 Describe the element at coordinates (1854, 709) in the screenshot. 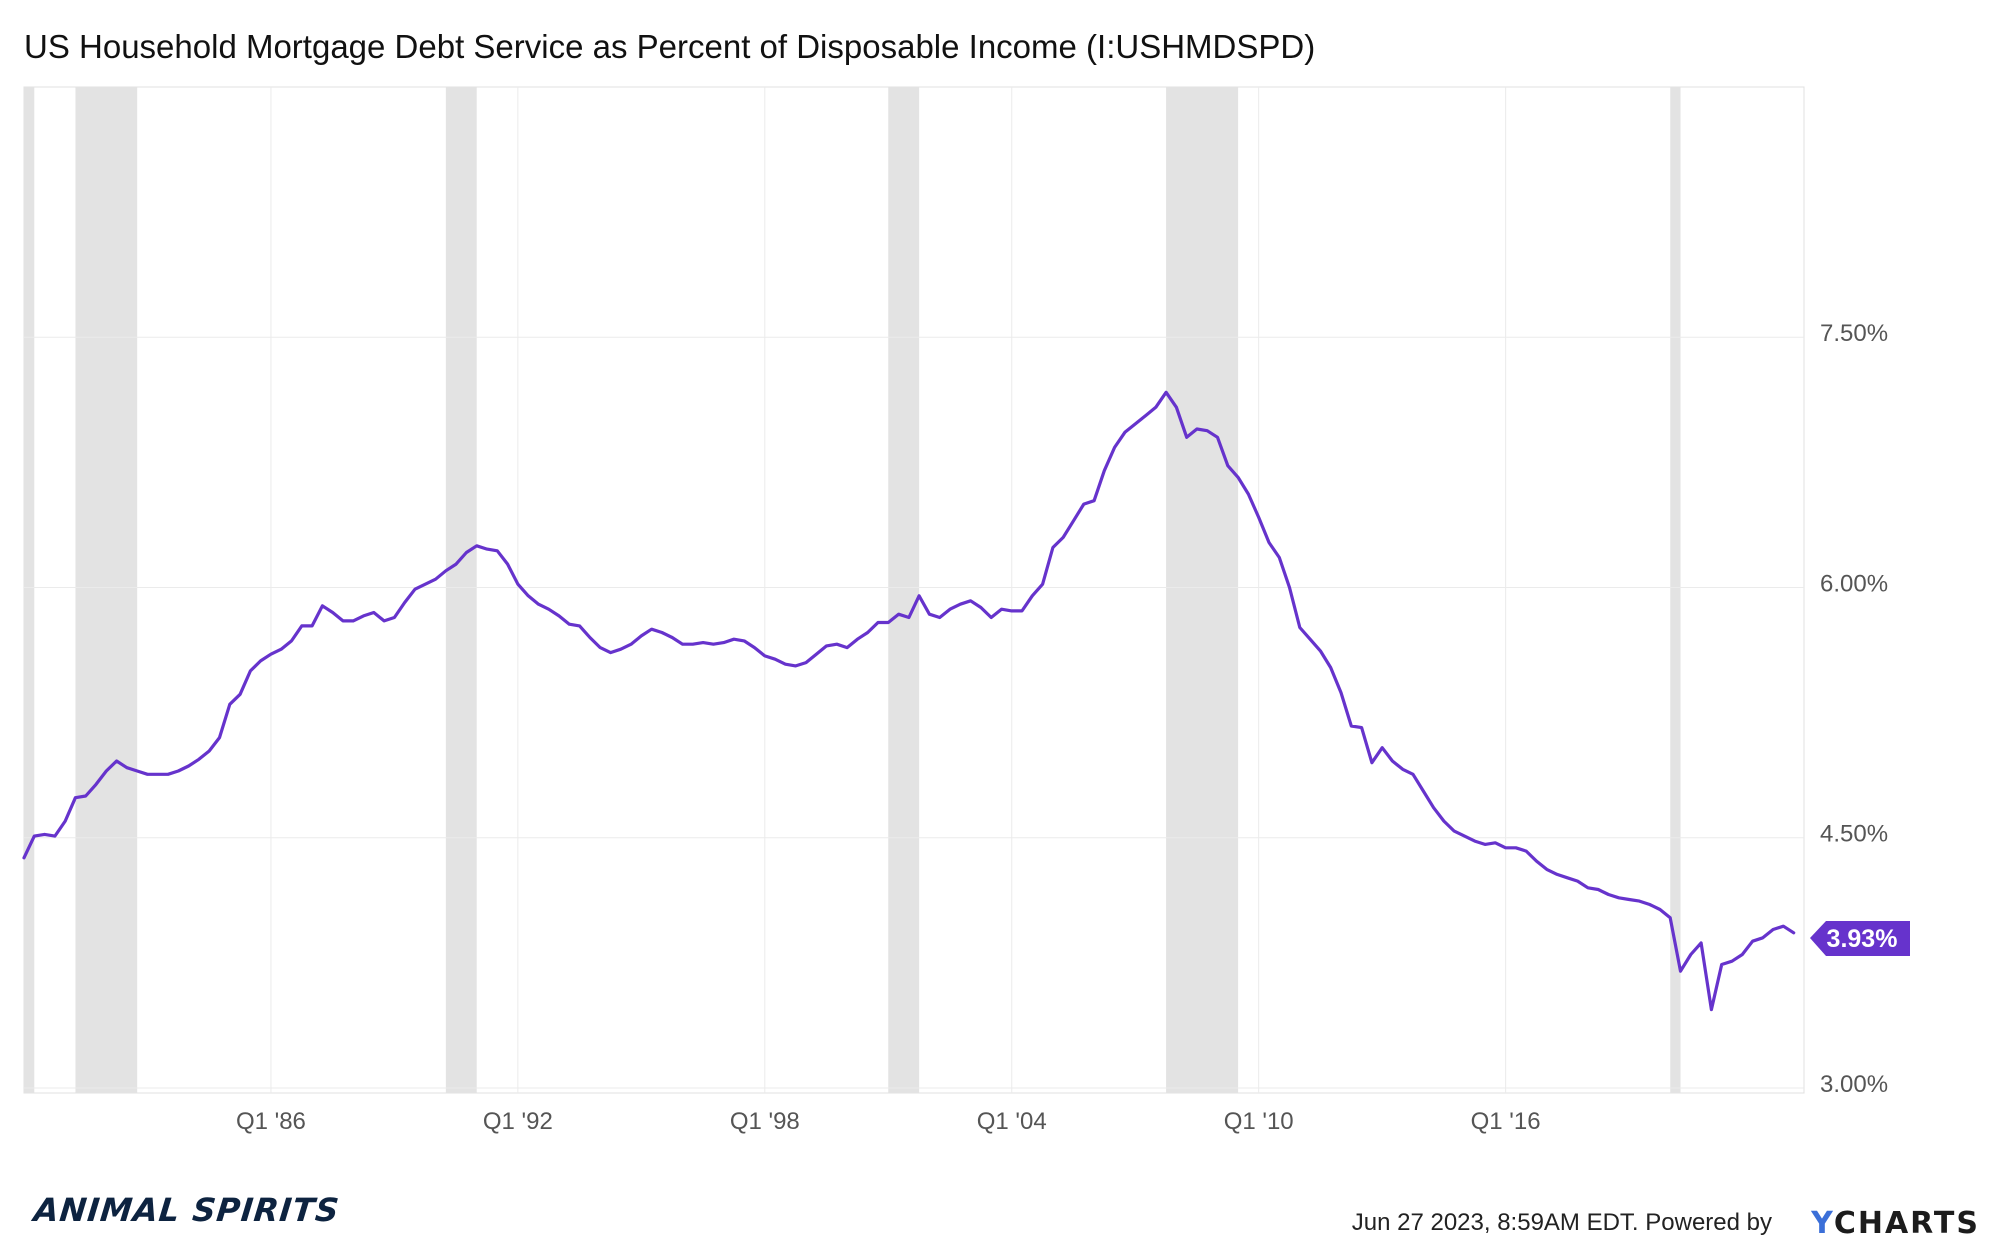

I see `y-axis: 3.00% 4.50% 6.00% 7.50%` at that location.